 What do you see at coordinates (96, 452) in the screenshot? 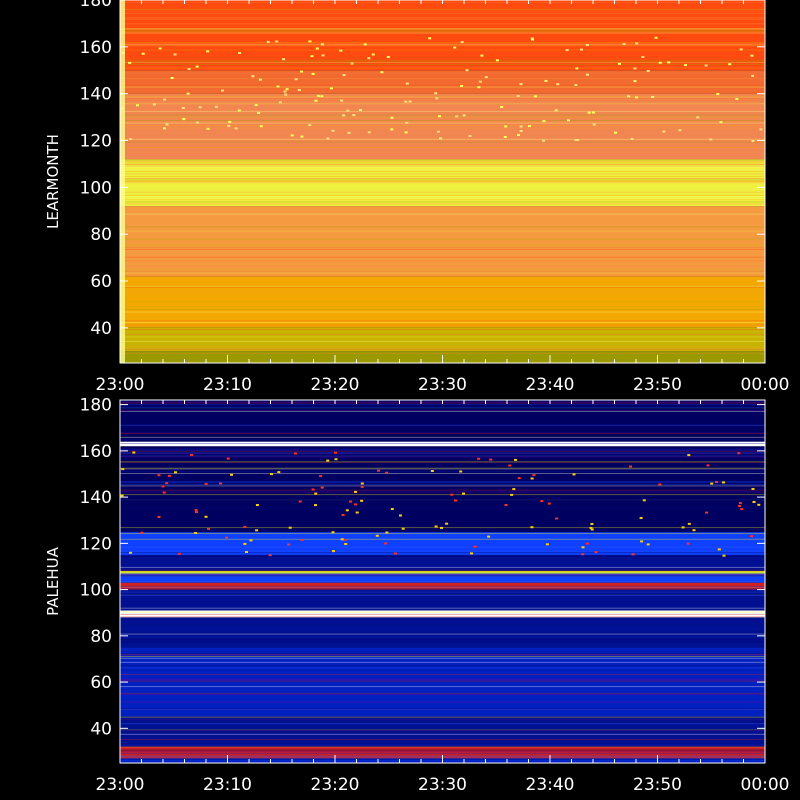
I see `y-tick-label: 160` at bounding box center [96, 452].